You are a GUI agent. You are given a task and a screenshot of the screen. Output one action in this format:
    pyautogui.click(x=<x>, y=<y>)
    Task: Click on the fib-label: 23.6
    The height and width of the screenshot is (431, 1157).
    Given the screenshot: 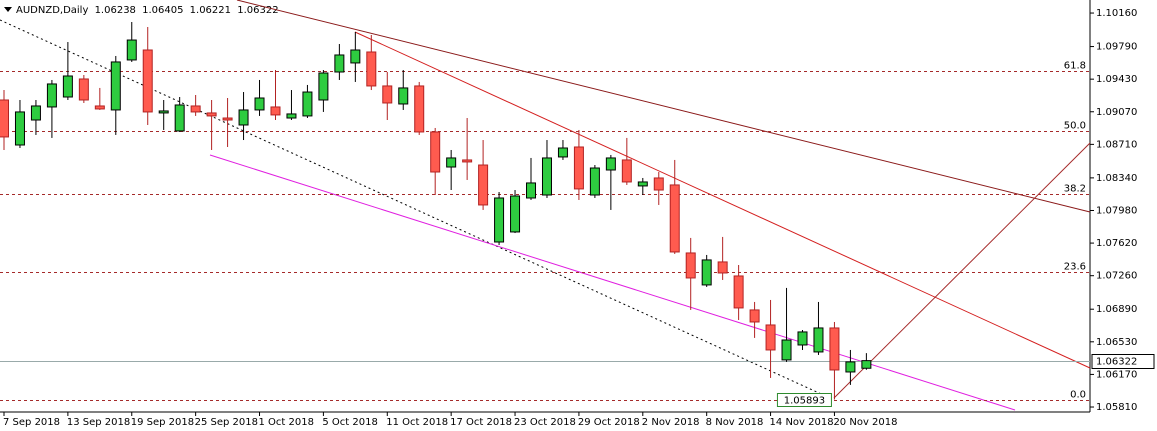 What is the action you would take?
    pyautogui.click(x=1075, y=267)
    